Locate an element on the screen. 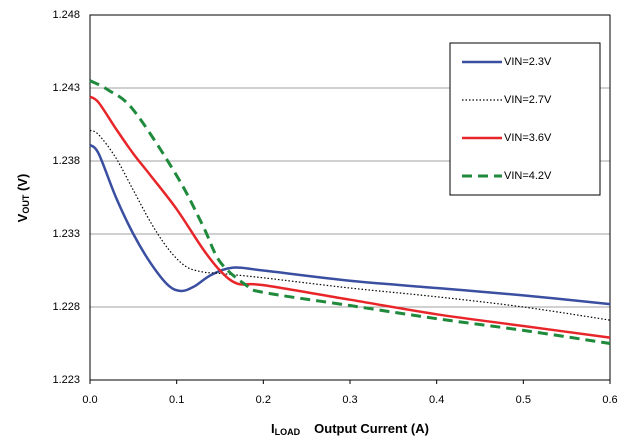  x-tick-label: 0.1 is located at coordinates (176, 400).